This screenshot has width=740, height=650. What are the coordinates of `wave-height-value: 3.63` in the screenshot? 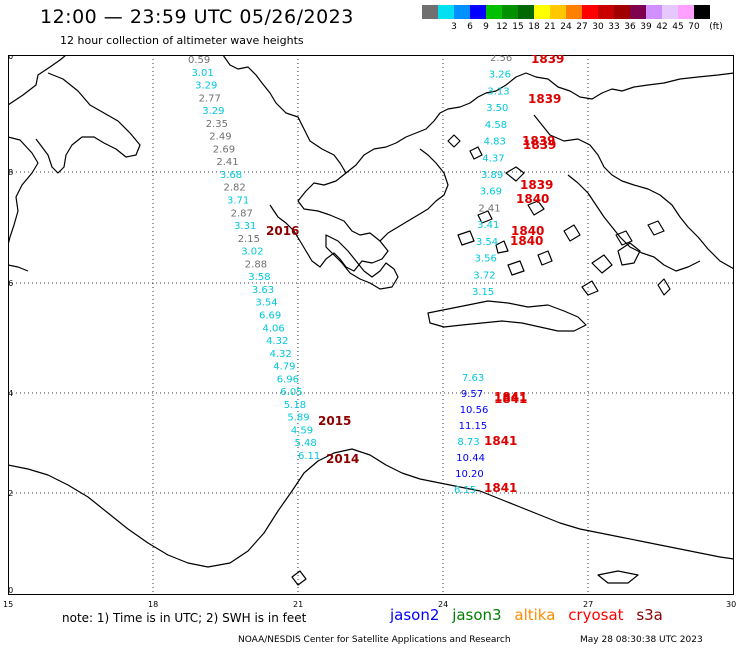 It's located at (263, 290).